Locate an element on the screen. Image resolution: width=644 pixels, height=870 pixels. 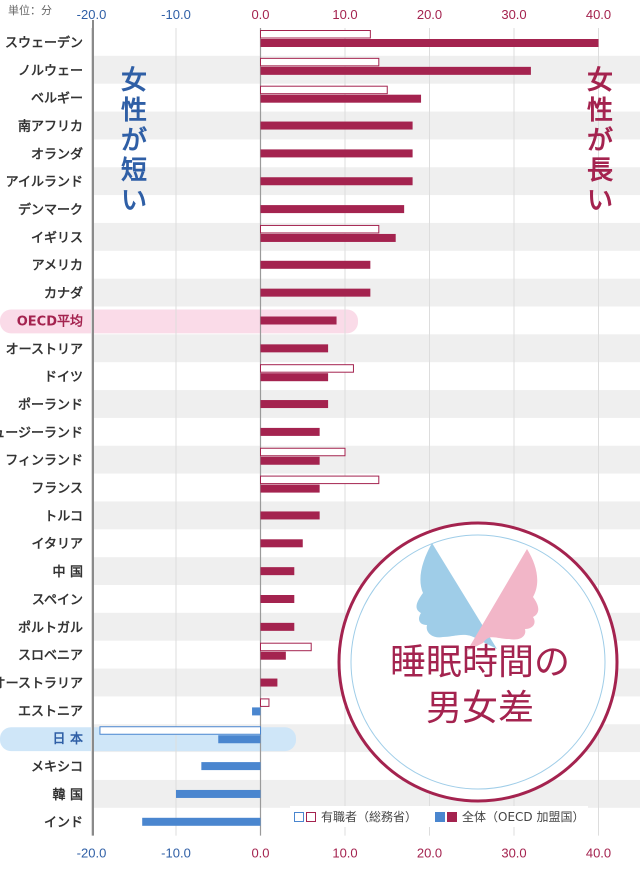
category-label: 南アフリカ is located at coordinates (50, 126).